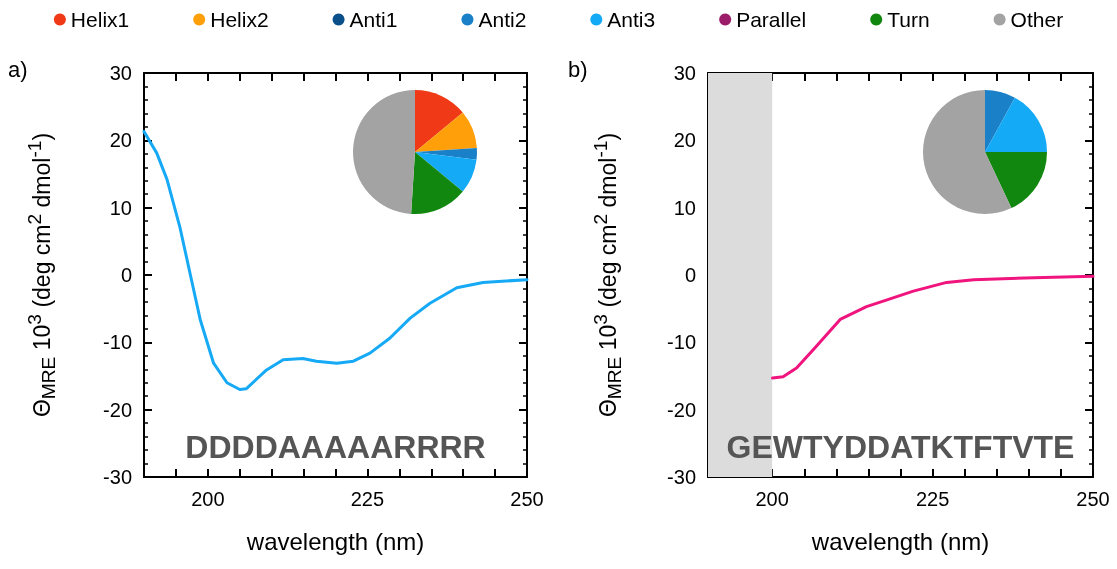  What do you see at coordinates (18, 69) in the screenshot?
I see `text: a)` at bounding box center [18, 69].